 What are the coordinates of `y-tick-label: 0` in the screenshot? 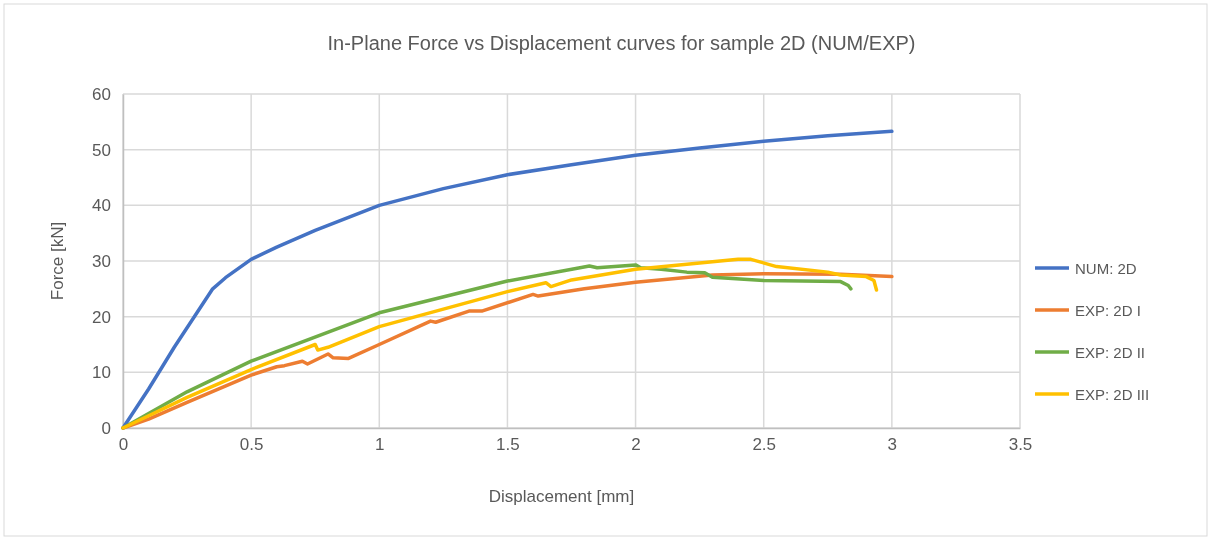 It's located at (106, 428).